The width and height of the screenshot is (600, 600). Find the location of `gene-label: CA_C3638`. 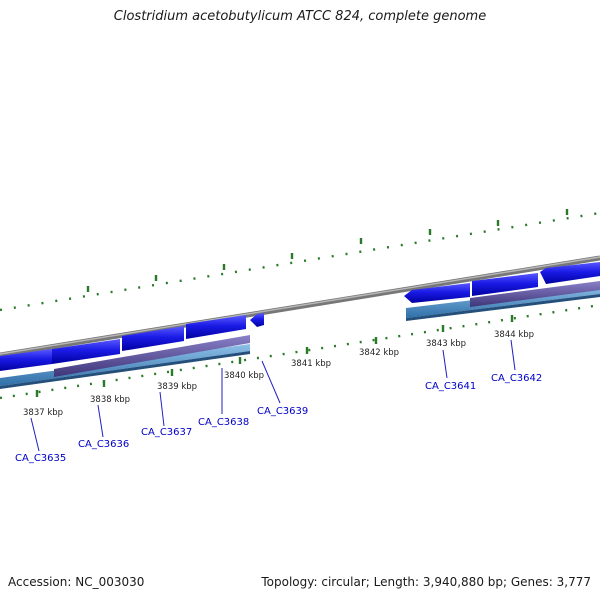

gene-label: CA_C3638 is located at coordinates (223, 422).